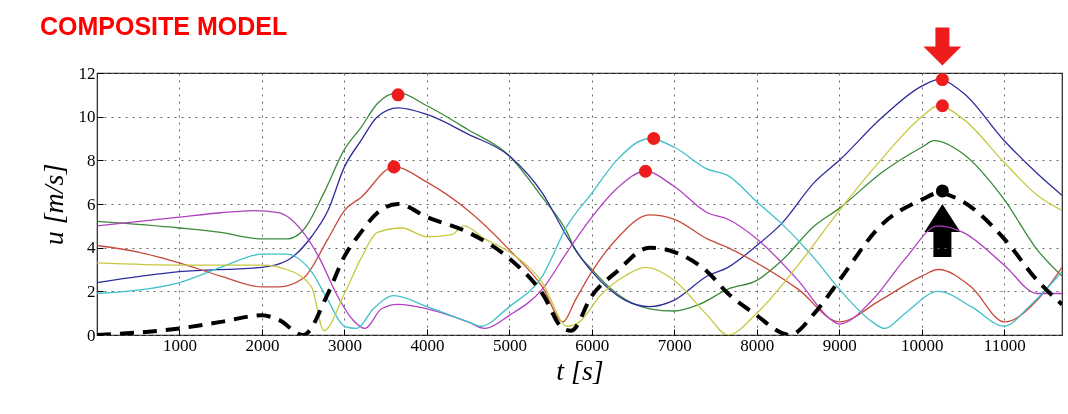 Image resolution: width=1068 pixels, height=414 pixels. Describe the element at coordinates (91, 291) in the screenshot. I see `y-tick-label: 2` at that location.